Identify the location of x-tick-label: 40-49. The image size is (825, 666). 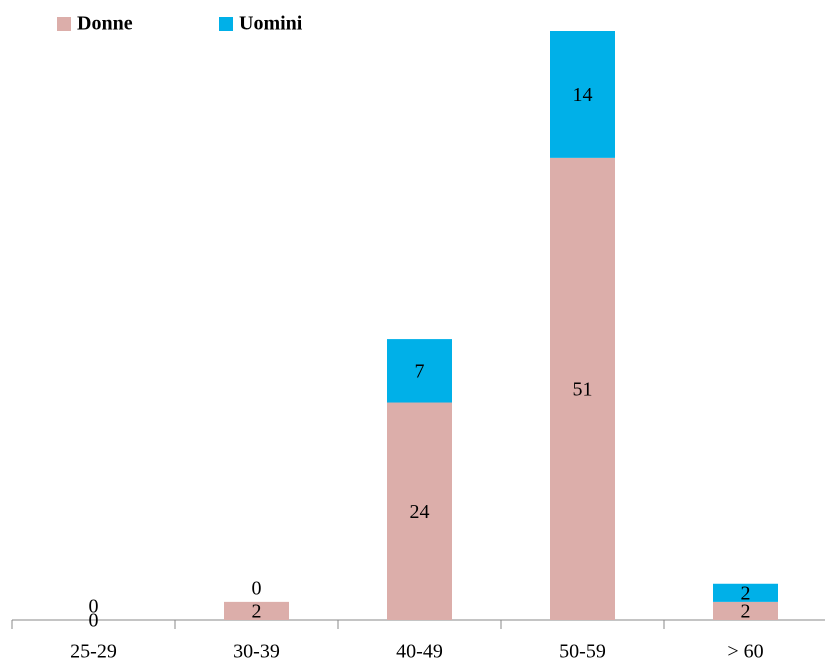
(419, 652).